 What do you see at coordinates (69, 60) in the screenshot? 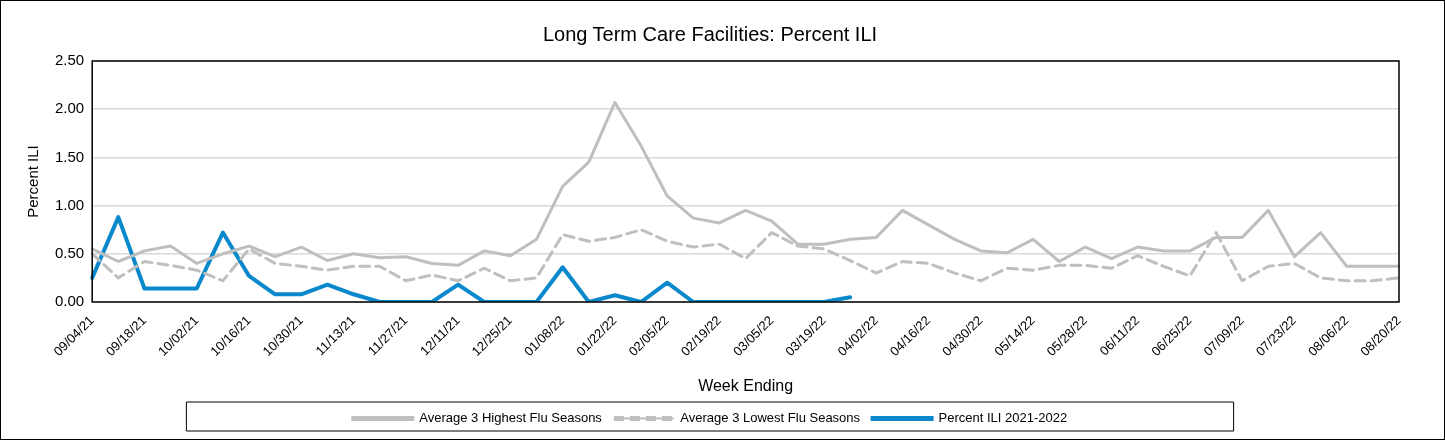
I see `y-tick-label: 2.50` at bounding box center [69, 60].